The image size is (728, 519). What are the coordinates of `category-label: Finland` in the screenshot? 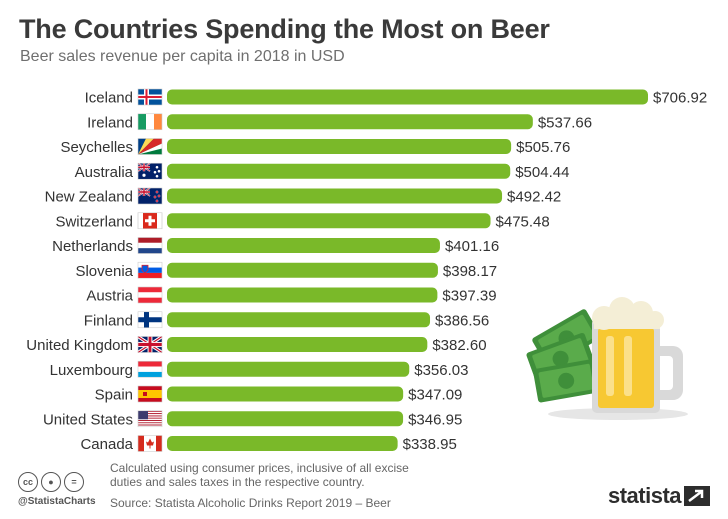 It's located at (108, 320).